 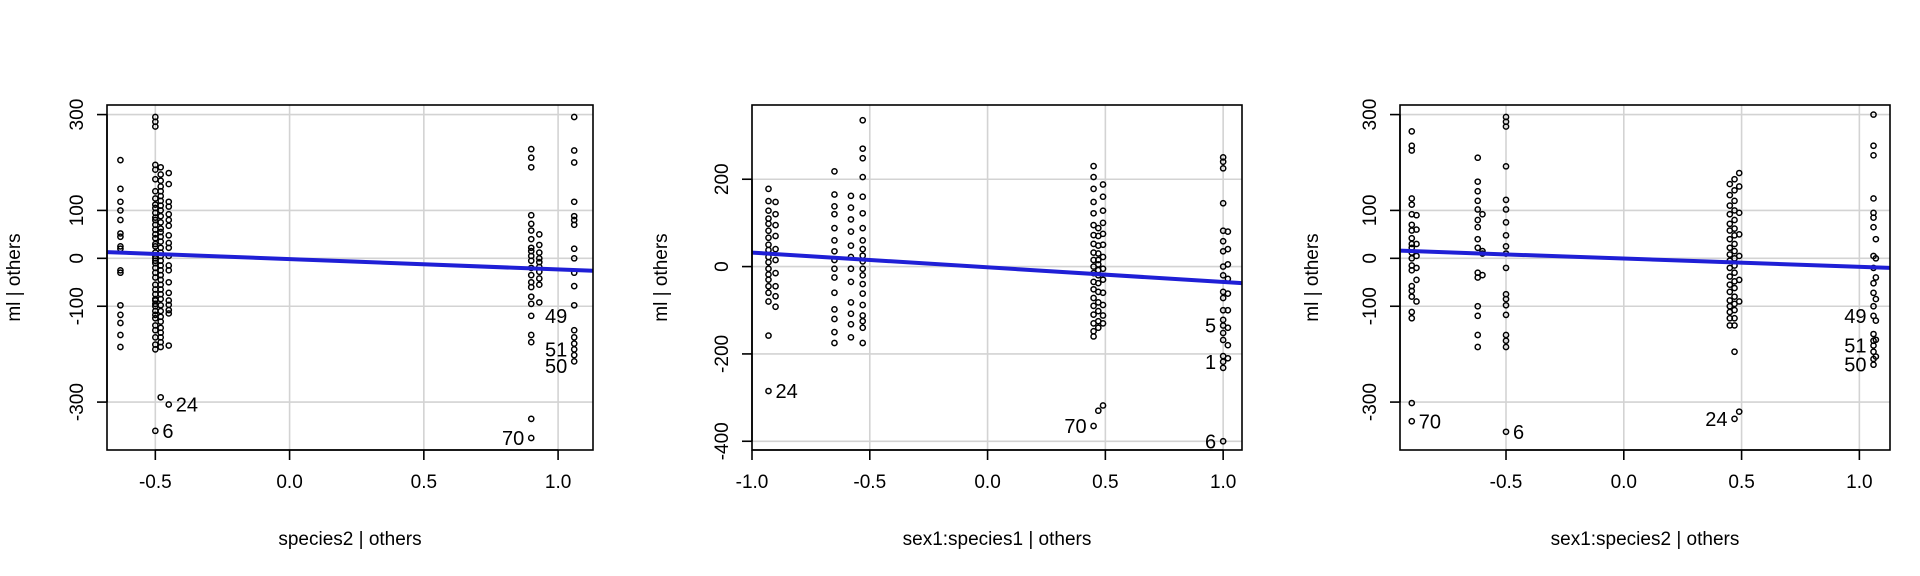 I want to click on y-axis-title: ml | others, so click(x=1312, y=277).